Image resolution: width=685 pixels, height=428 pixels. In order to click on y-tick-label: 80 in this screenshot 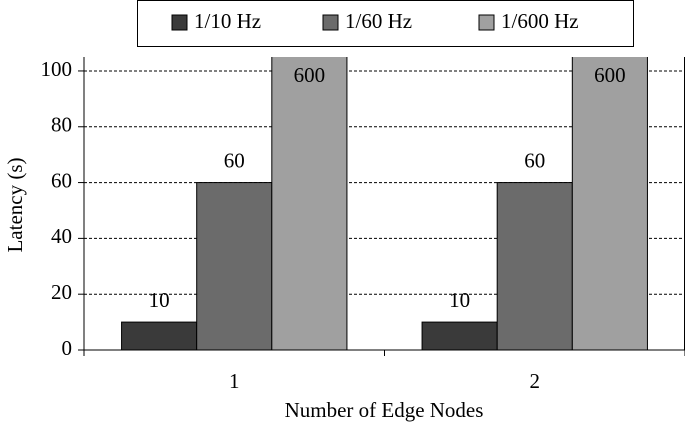, I will do `click(61, 125)`.